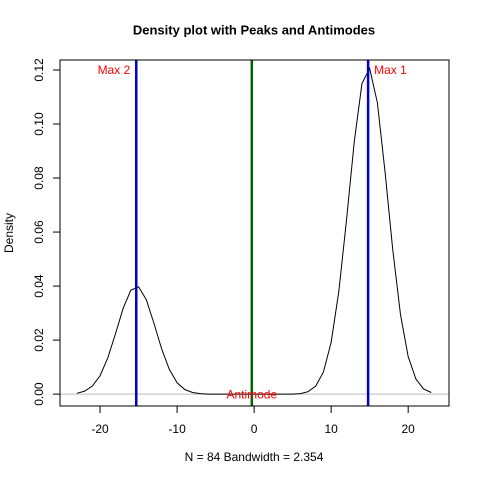  I want to click on y-axis-label: Density, so click(9, 233).